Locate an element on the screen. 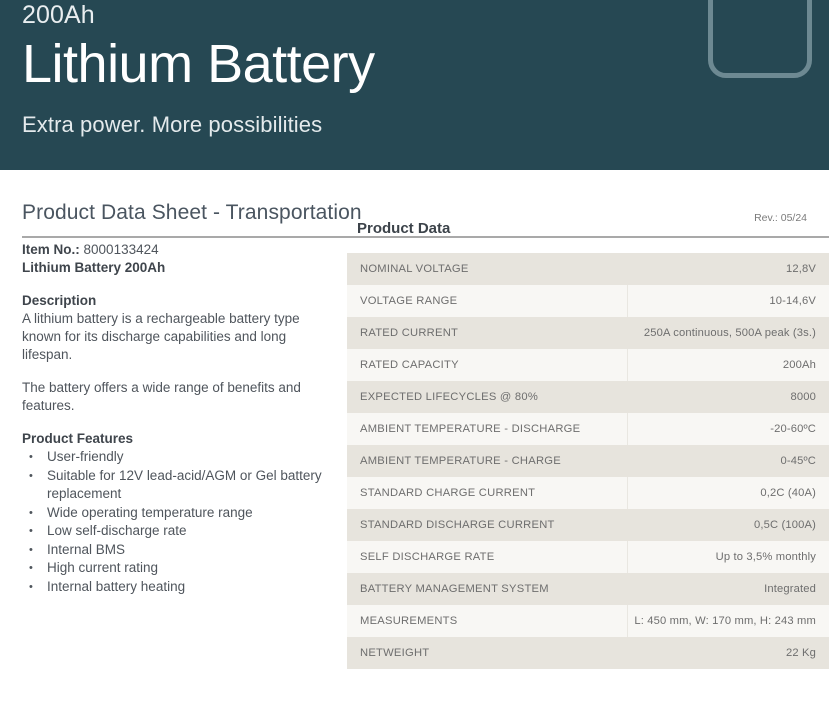 The height and width of the screenshot is (720, 829). title-divider is located at coordinates (425, 237).